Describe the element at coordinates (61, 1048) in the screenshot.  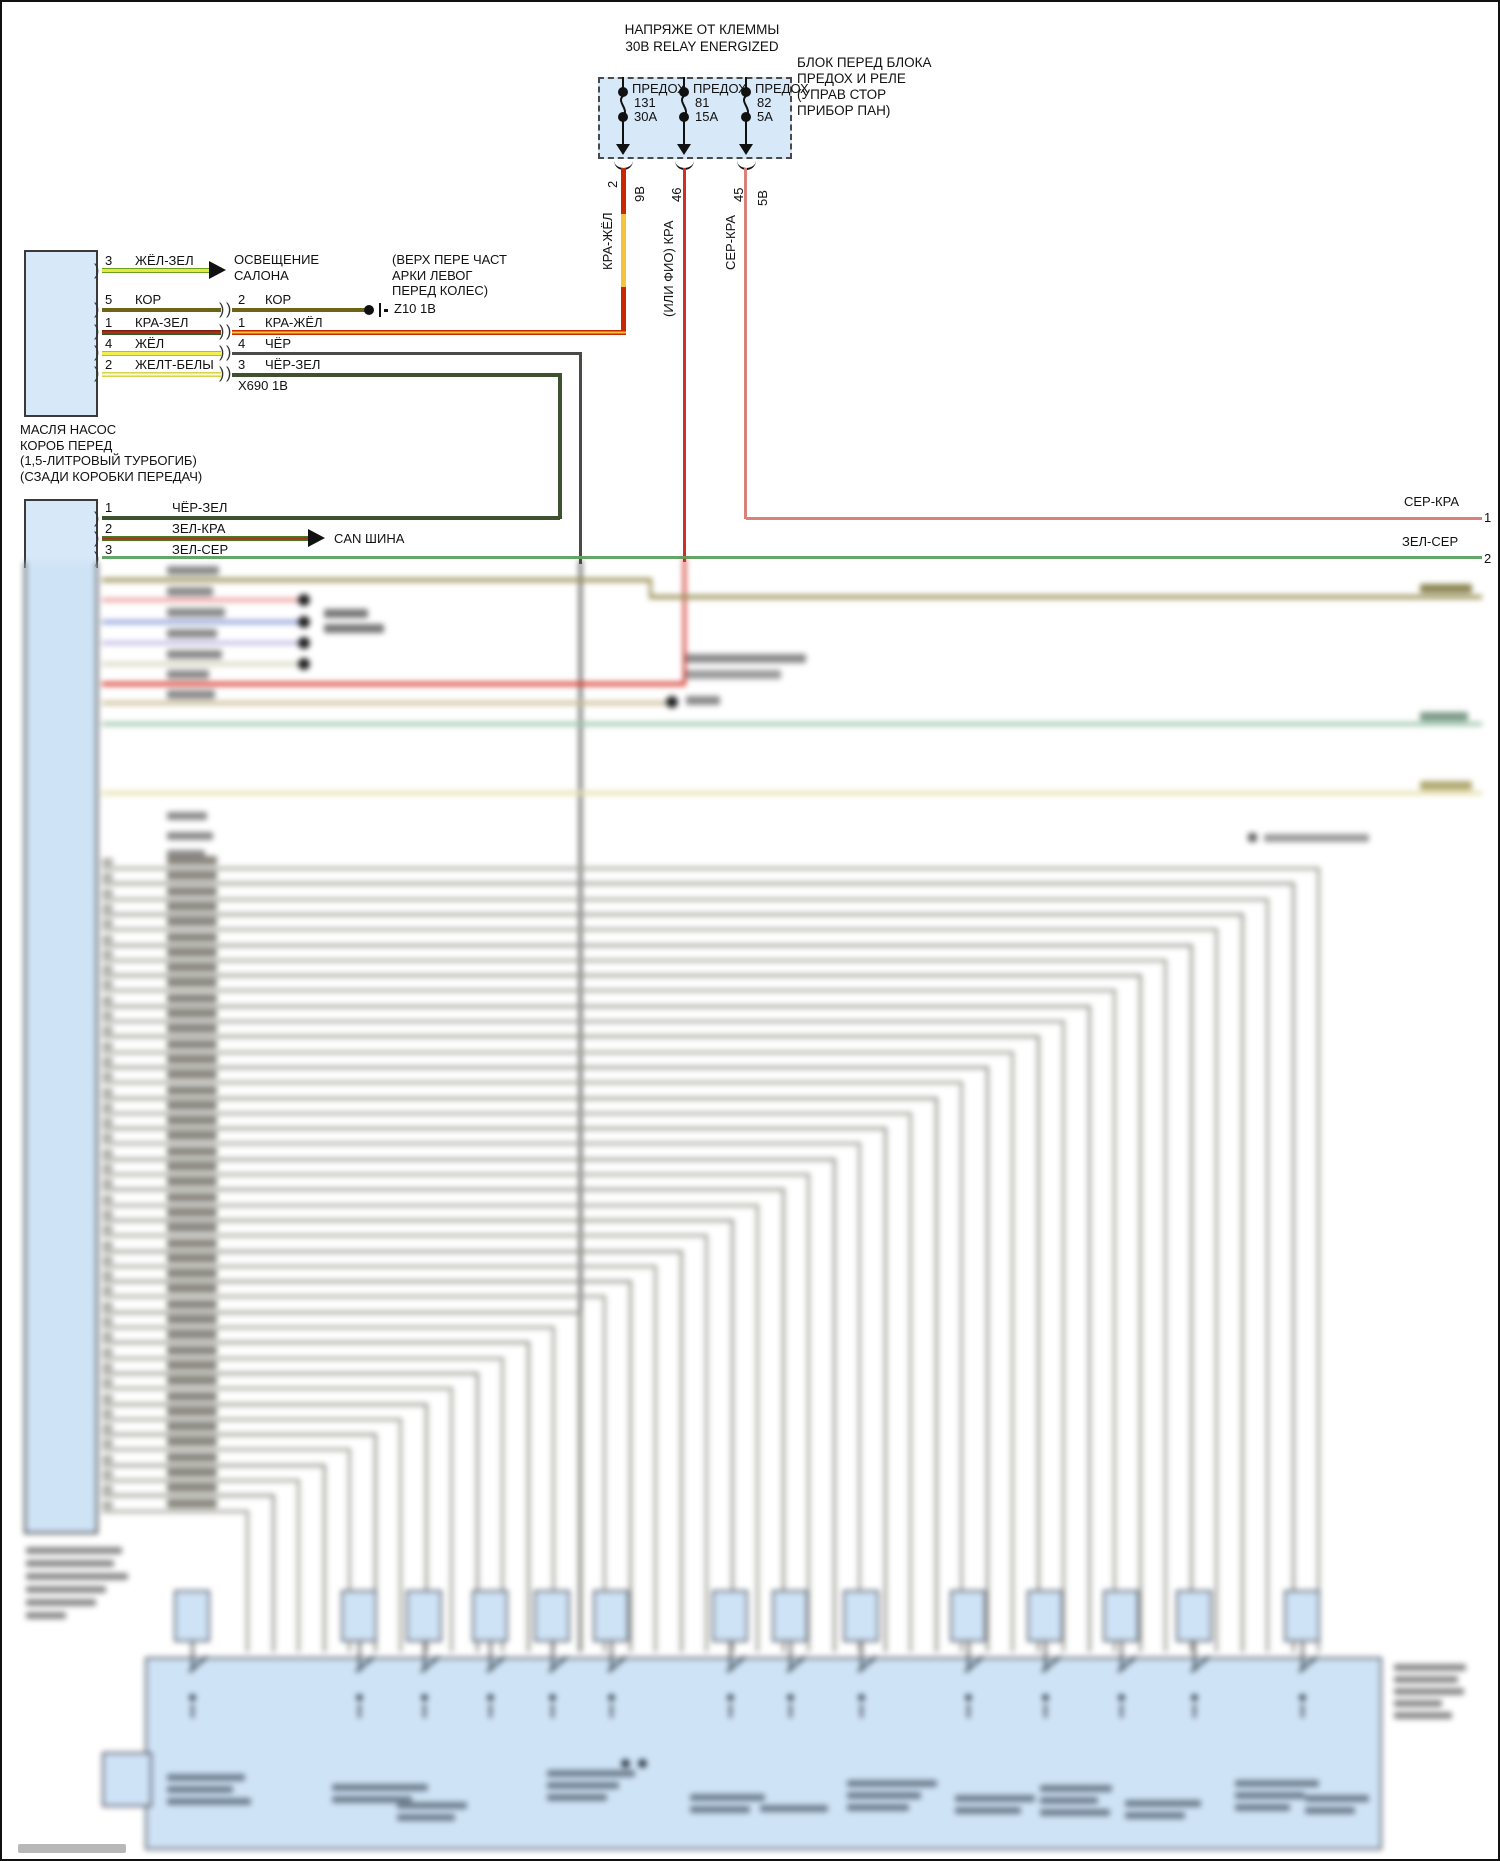
I see `connector2-box-lower` at that location.